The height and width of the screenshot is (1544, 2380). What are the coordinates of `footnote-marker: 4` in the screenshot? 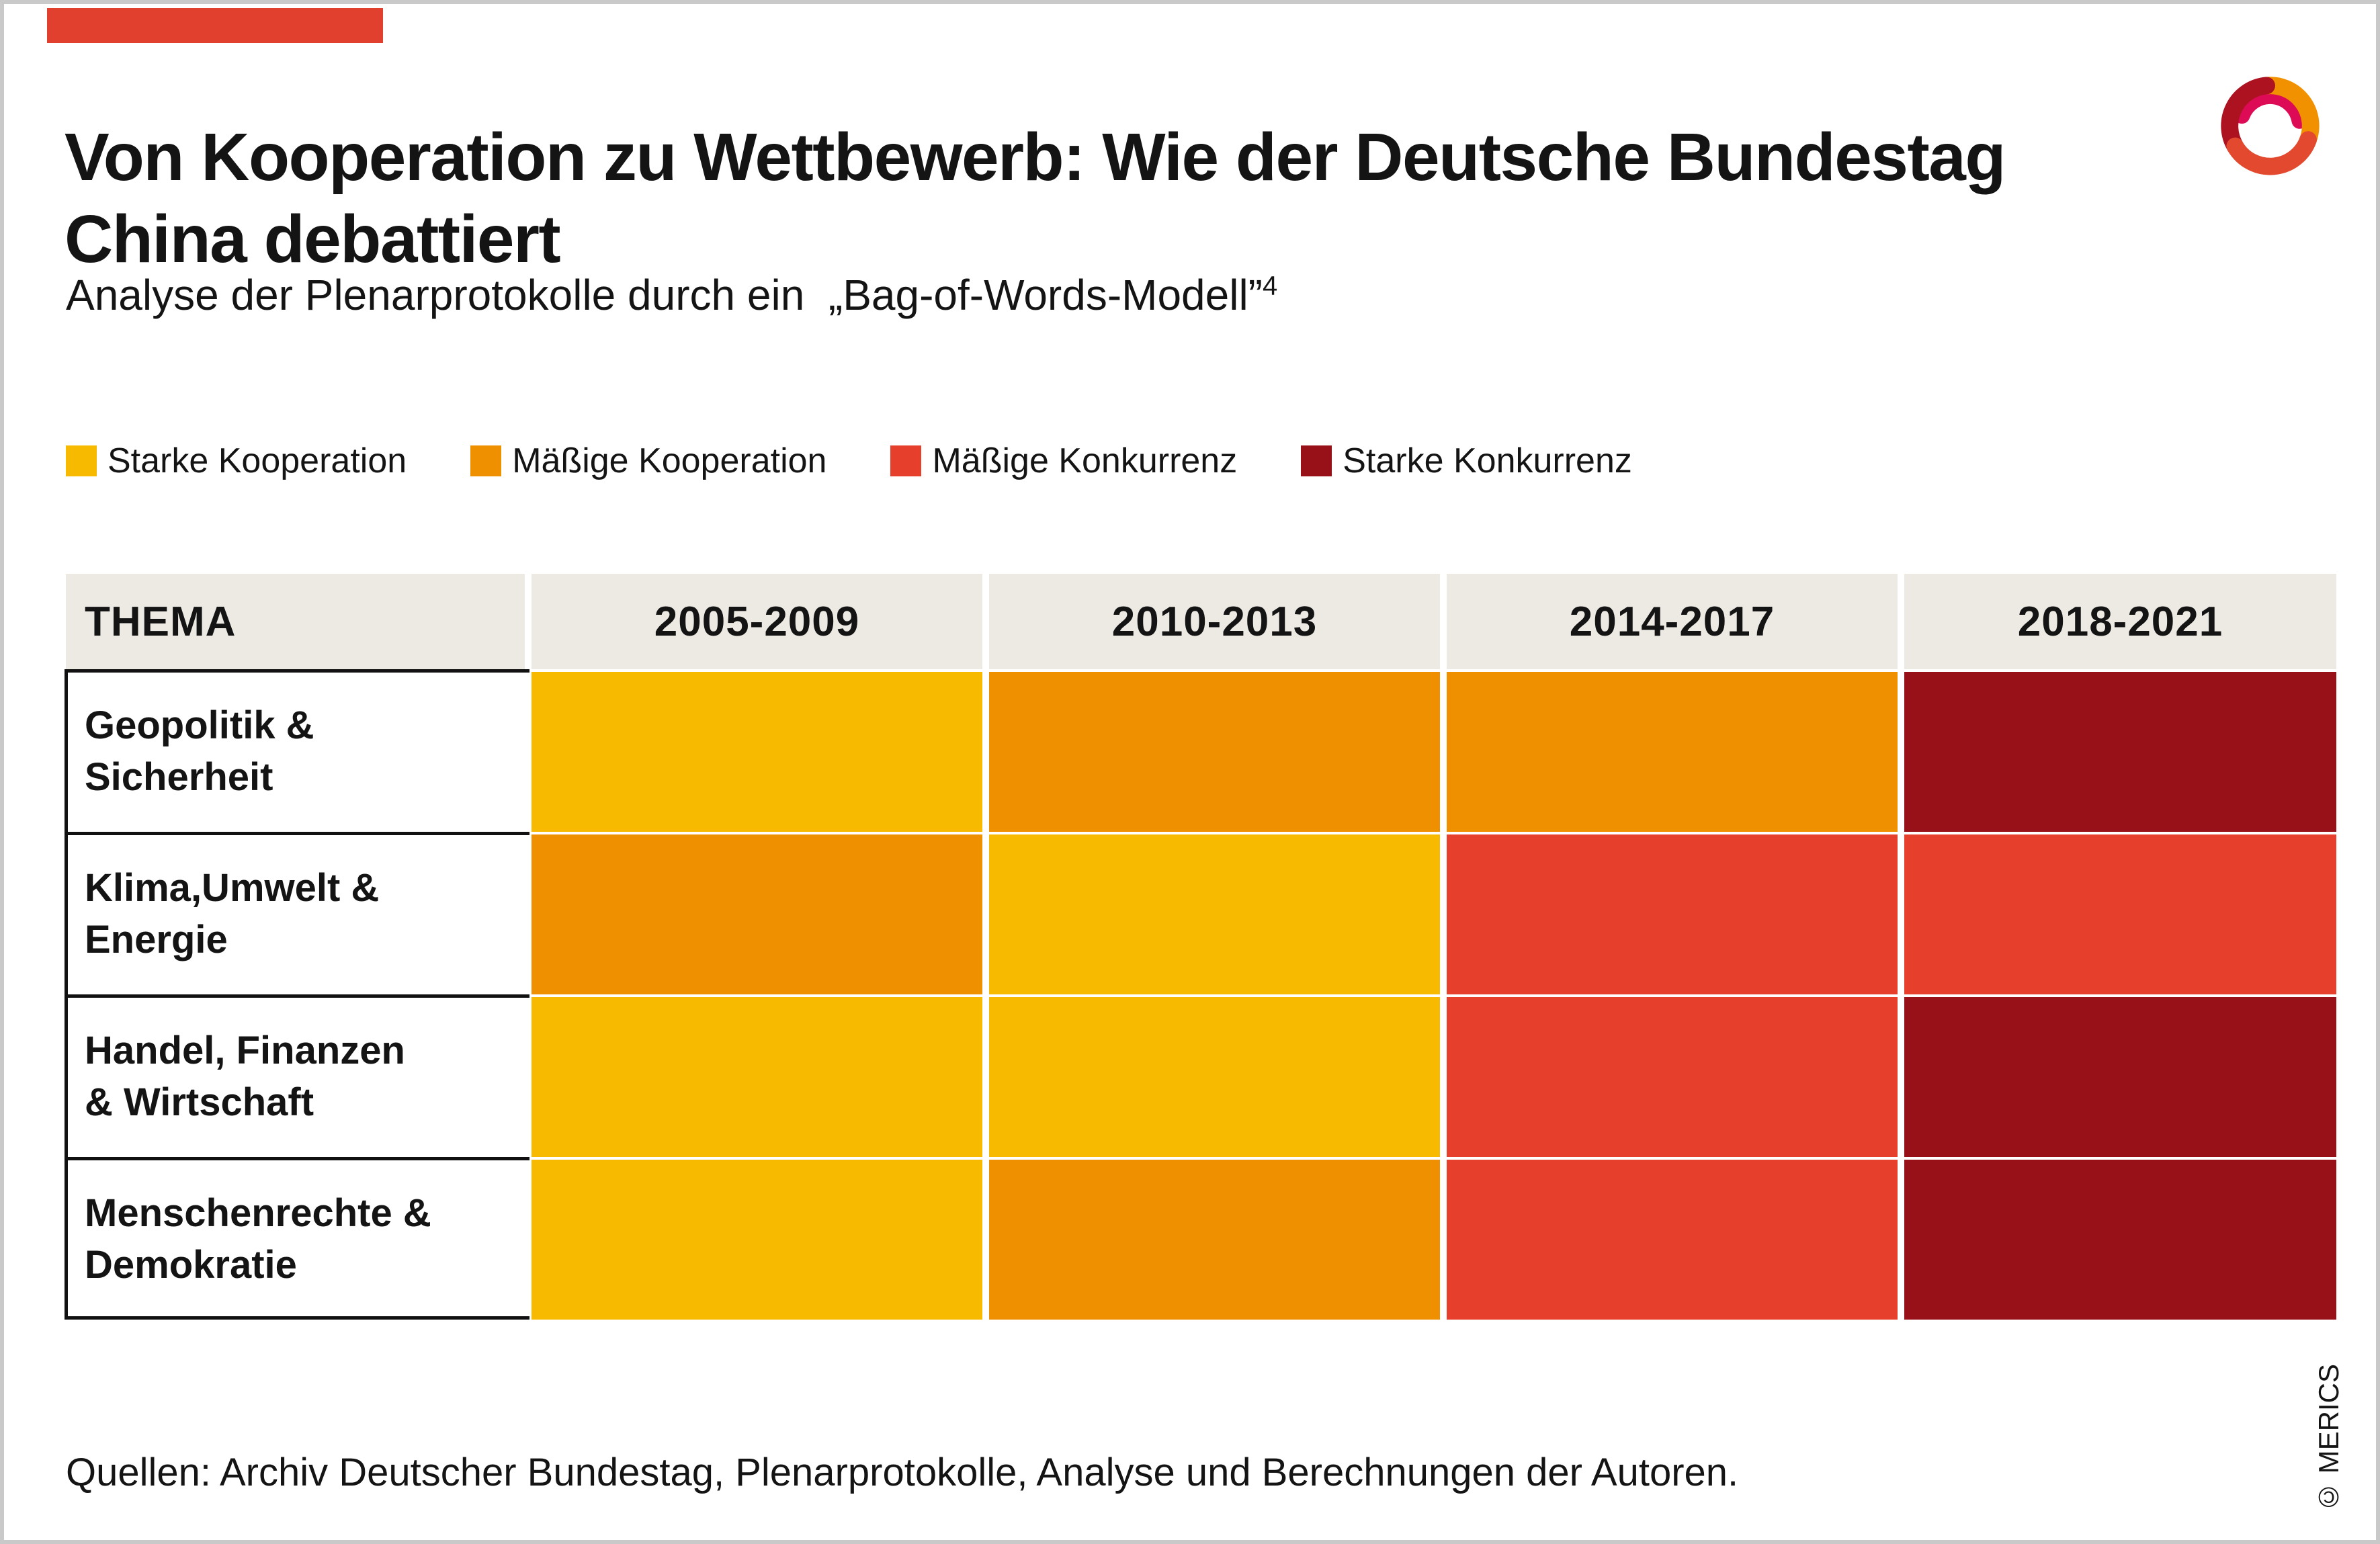 It's located at (1270, 286).